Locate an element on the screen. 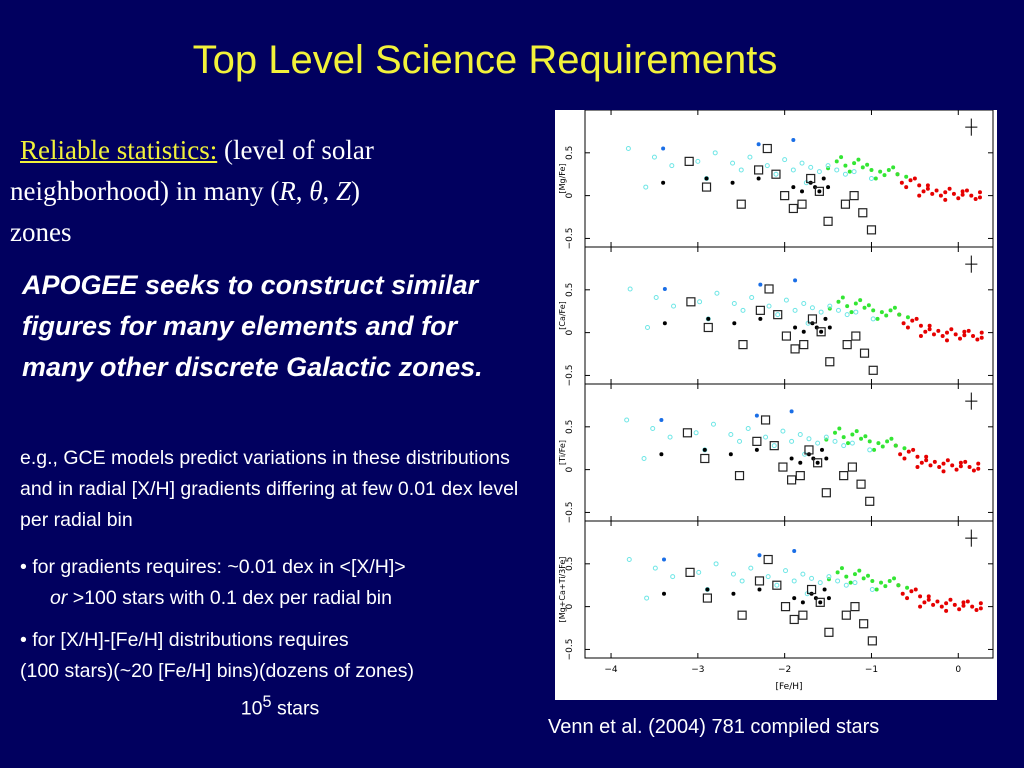 The image size is (1024, 768). y-axis-label: [Ti/Fe] is located at coordinates (562, 452).